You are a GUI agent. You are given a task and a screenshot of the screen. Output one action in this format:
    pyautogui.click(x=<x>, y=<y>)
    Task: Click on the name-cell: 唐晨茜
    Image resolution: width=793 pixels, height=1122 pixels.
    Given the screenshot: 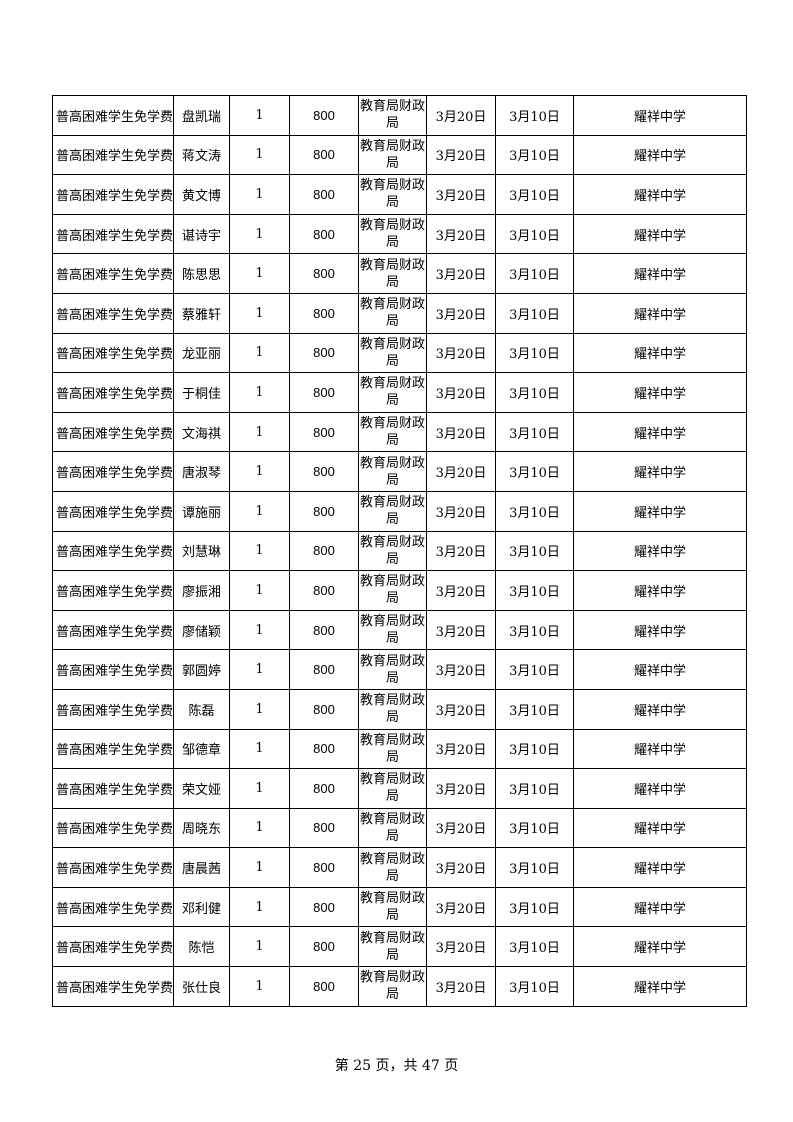 What is the action you would take?
    pyautogui.click(x=202, y=867)
    